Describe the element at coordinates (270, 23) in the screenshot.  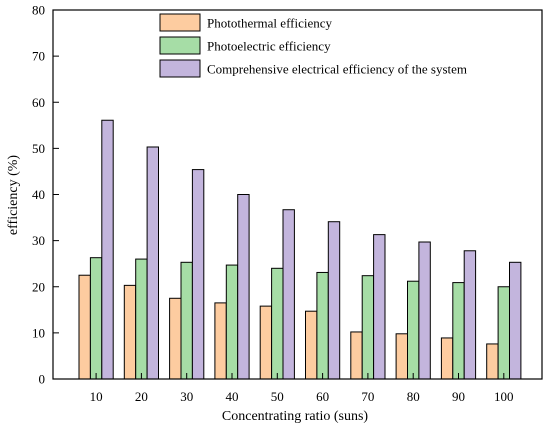
I see `legend-label: Photothermal efficiency` at that location.